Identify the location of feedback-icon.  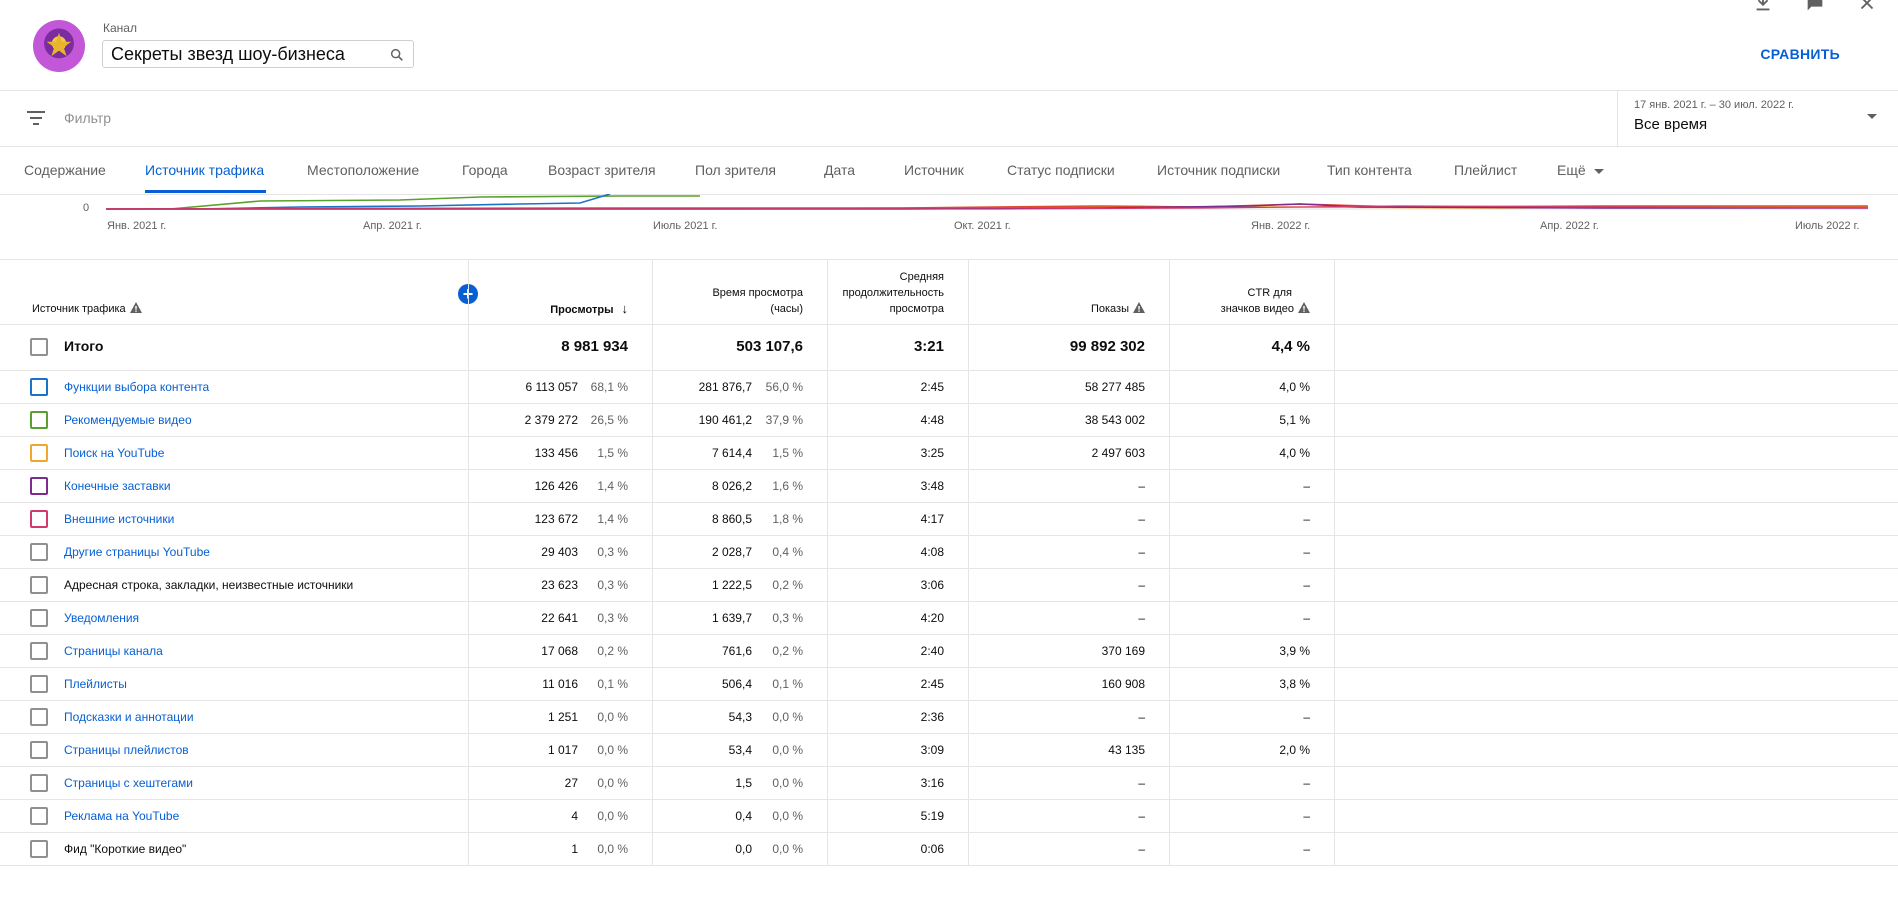
(1815, 7).